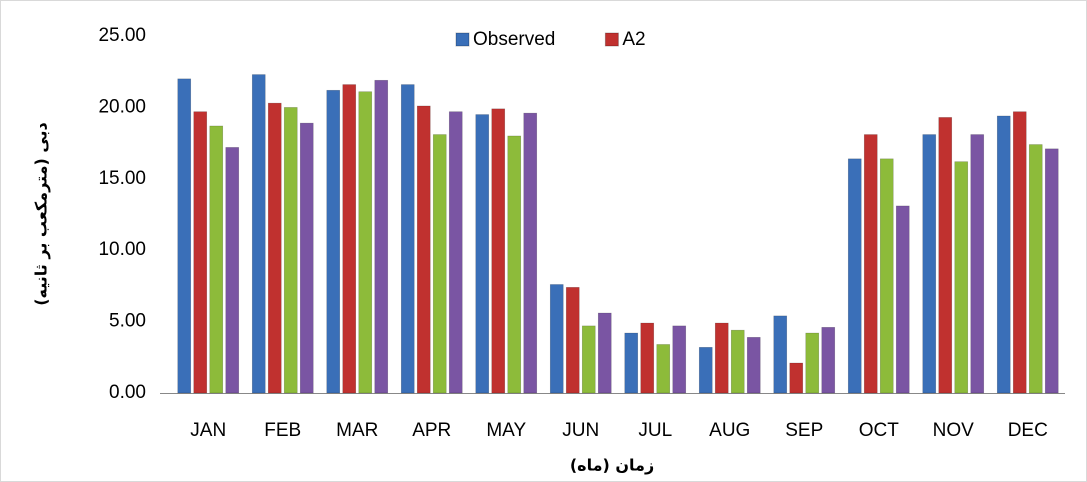 The height and width of the screenshot is (482, 1087). I want to click on x-tick-label: JUL, so click(655, 430).